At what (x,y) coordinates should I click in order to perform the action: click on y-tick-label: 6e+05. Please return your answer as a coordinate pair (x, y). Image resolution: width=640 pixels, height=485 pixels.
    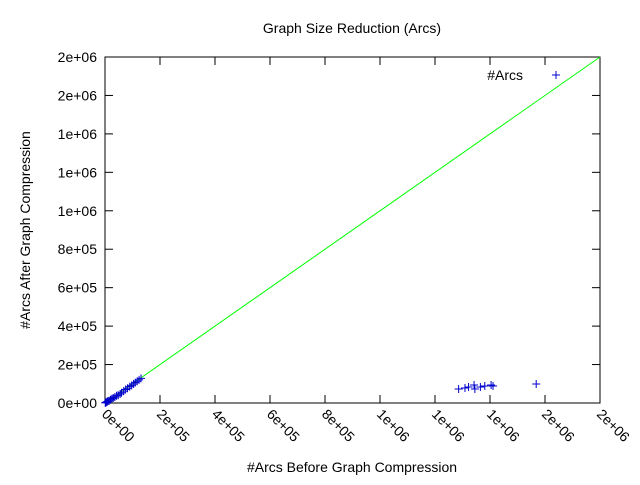
    Looking at the image, I should click on (78, 288).